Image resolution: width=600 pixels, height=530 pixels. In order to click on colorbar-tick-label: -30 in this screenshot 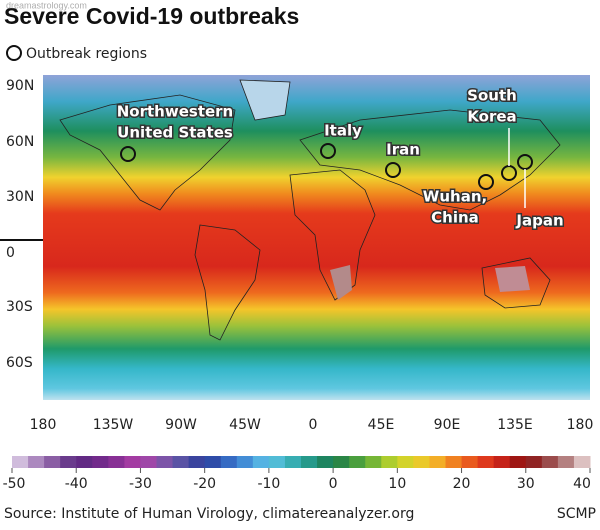, I will do `click(140, 484)`.